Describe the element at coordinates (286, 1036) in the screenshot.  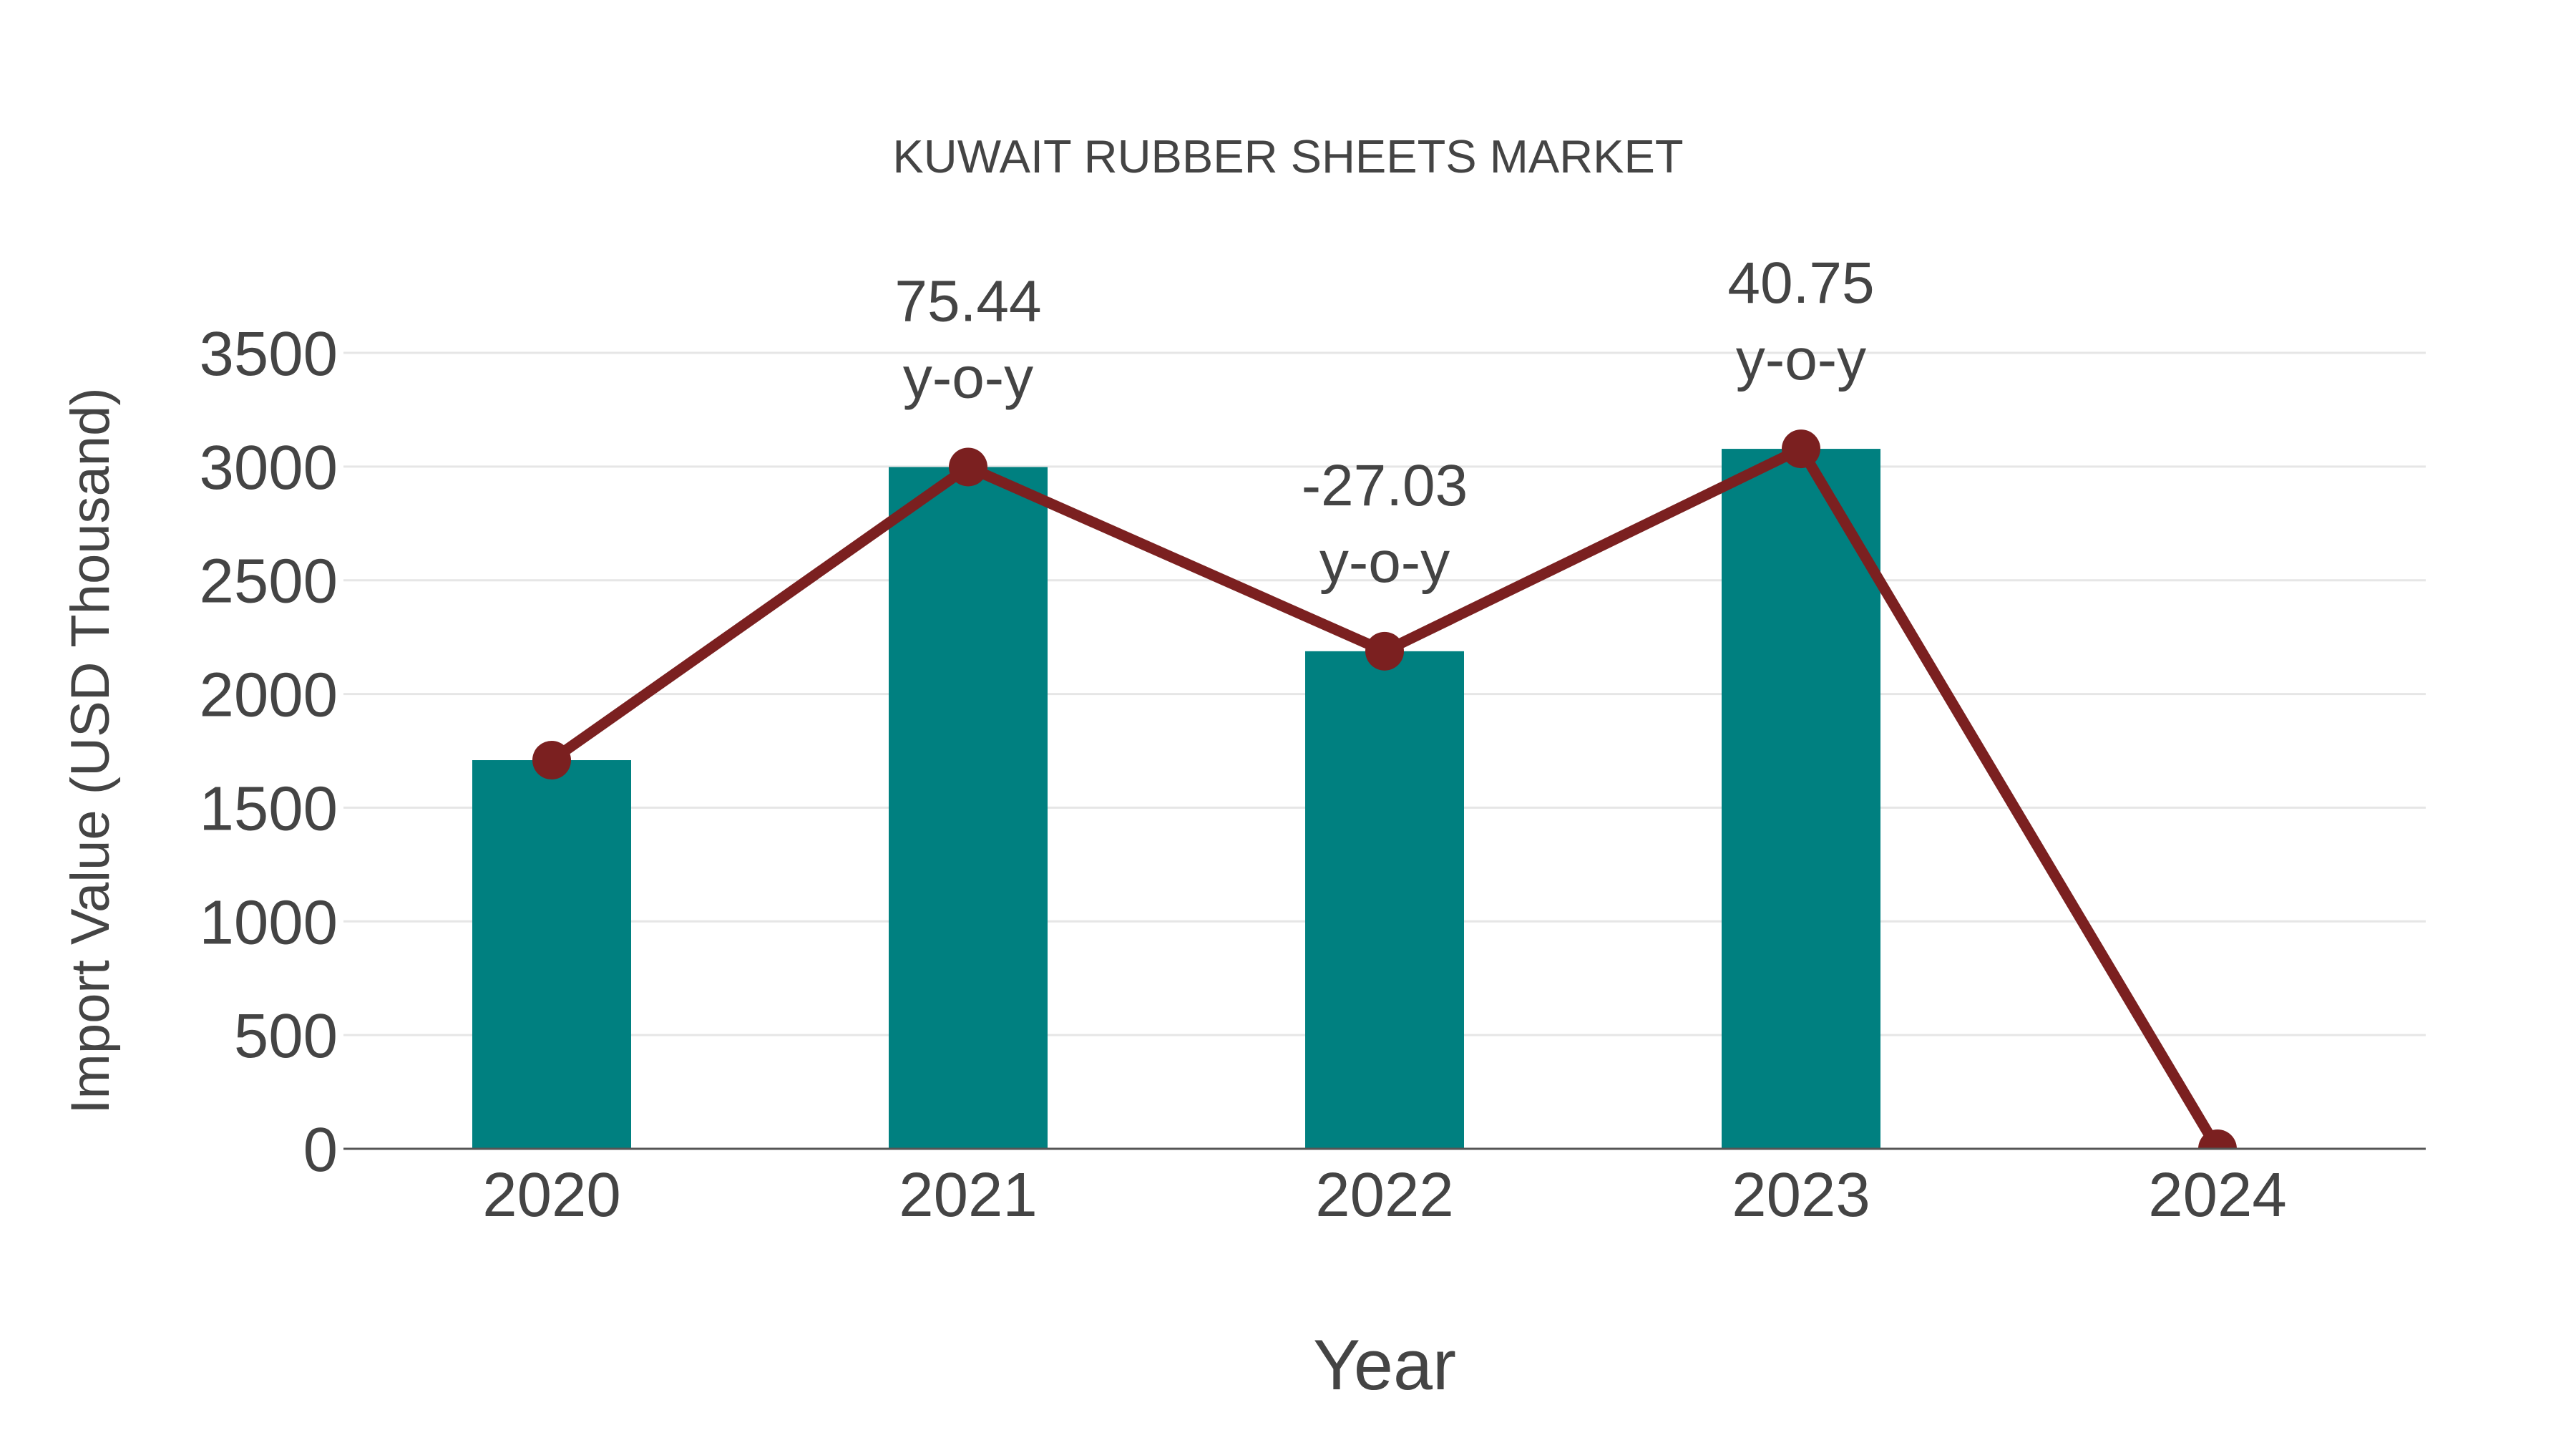
I see `y-tick-label: 500` at that location.